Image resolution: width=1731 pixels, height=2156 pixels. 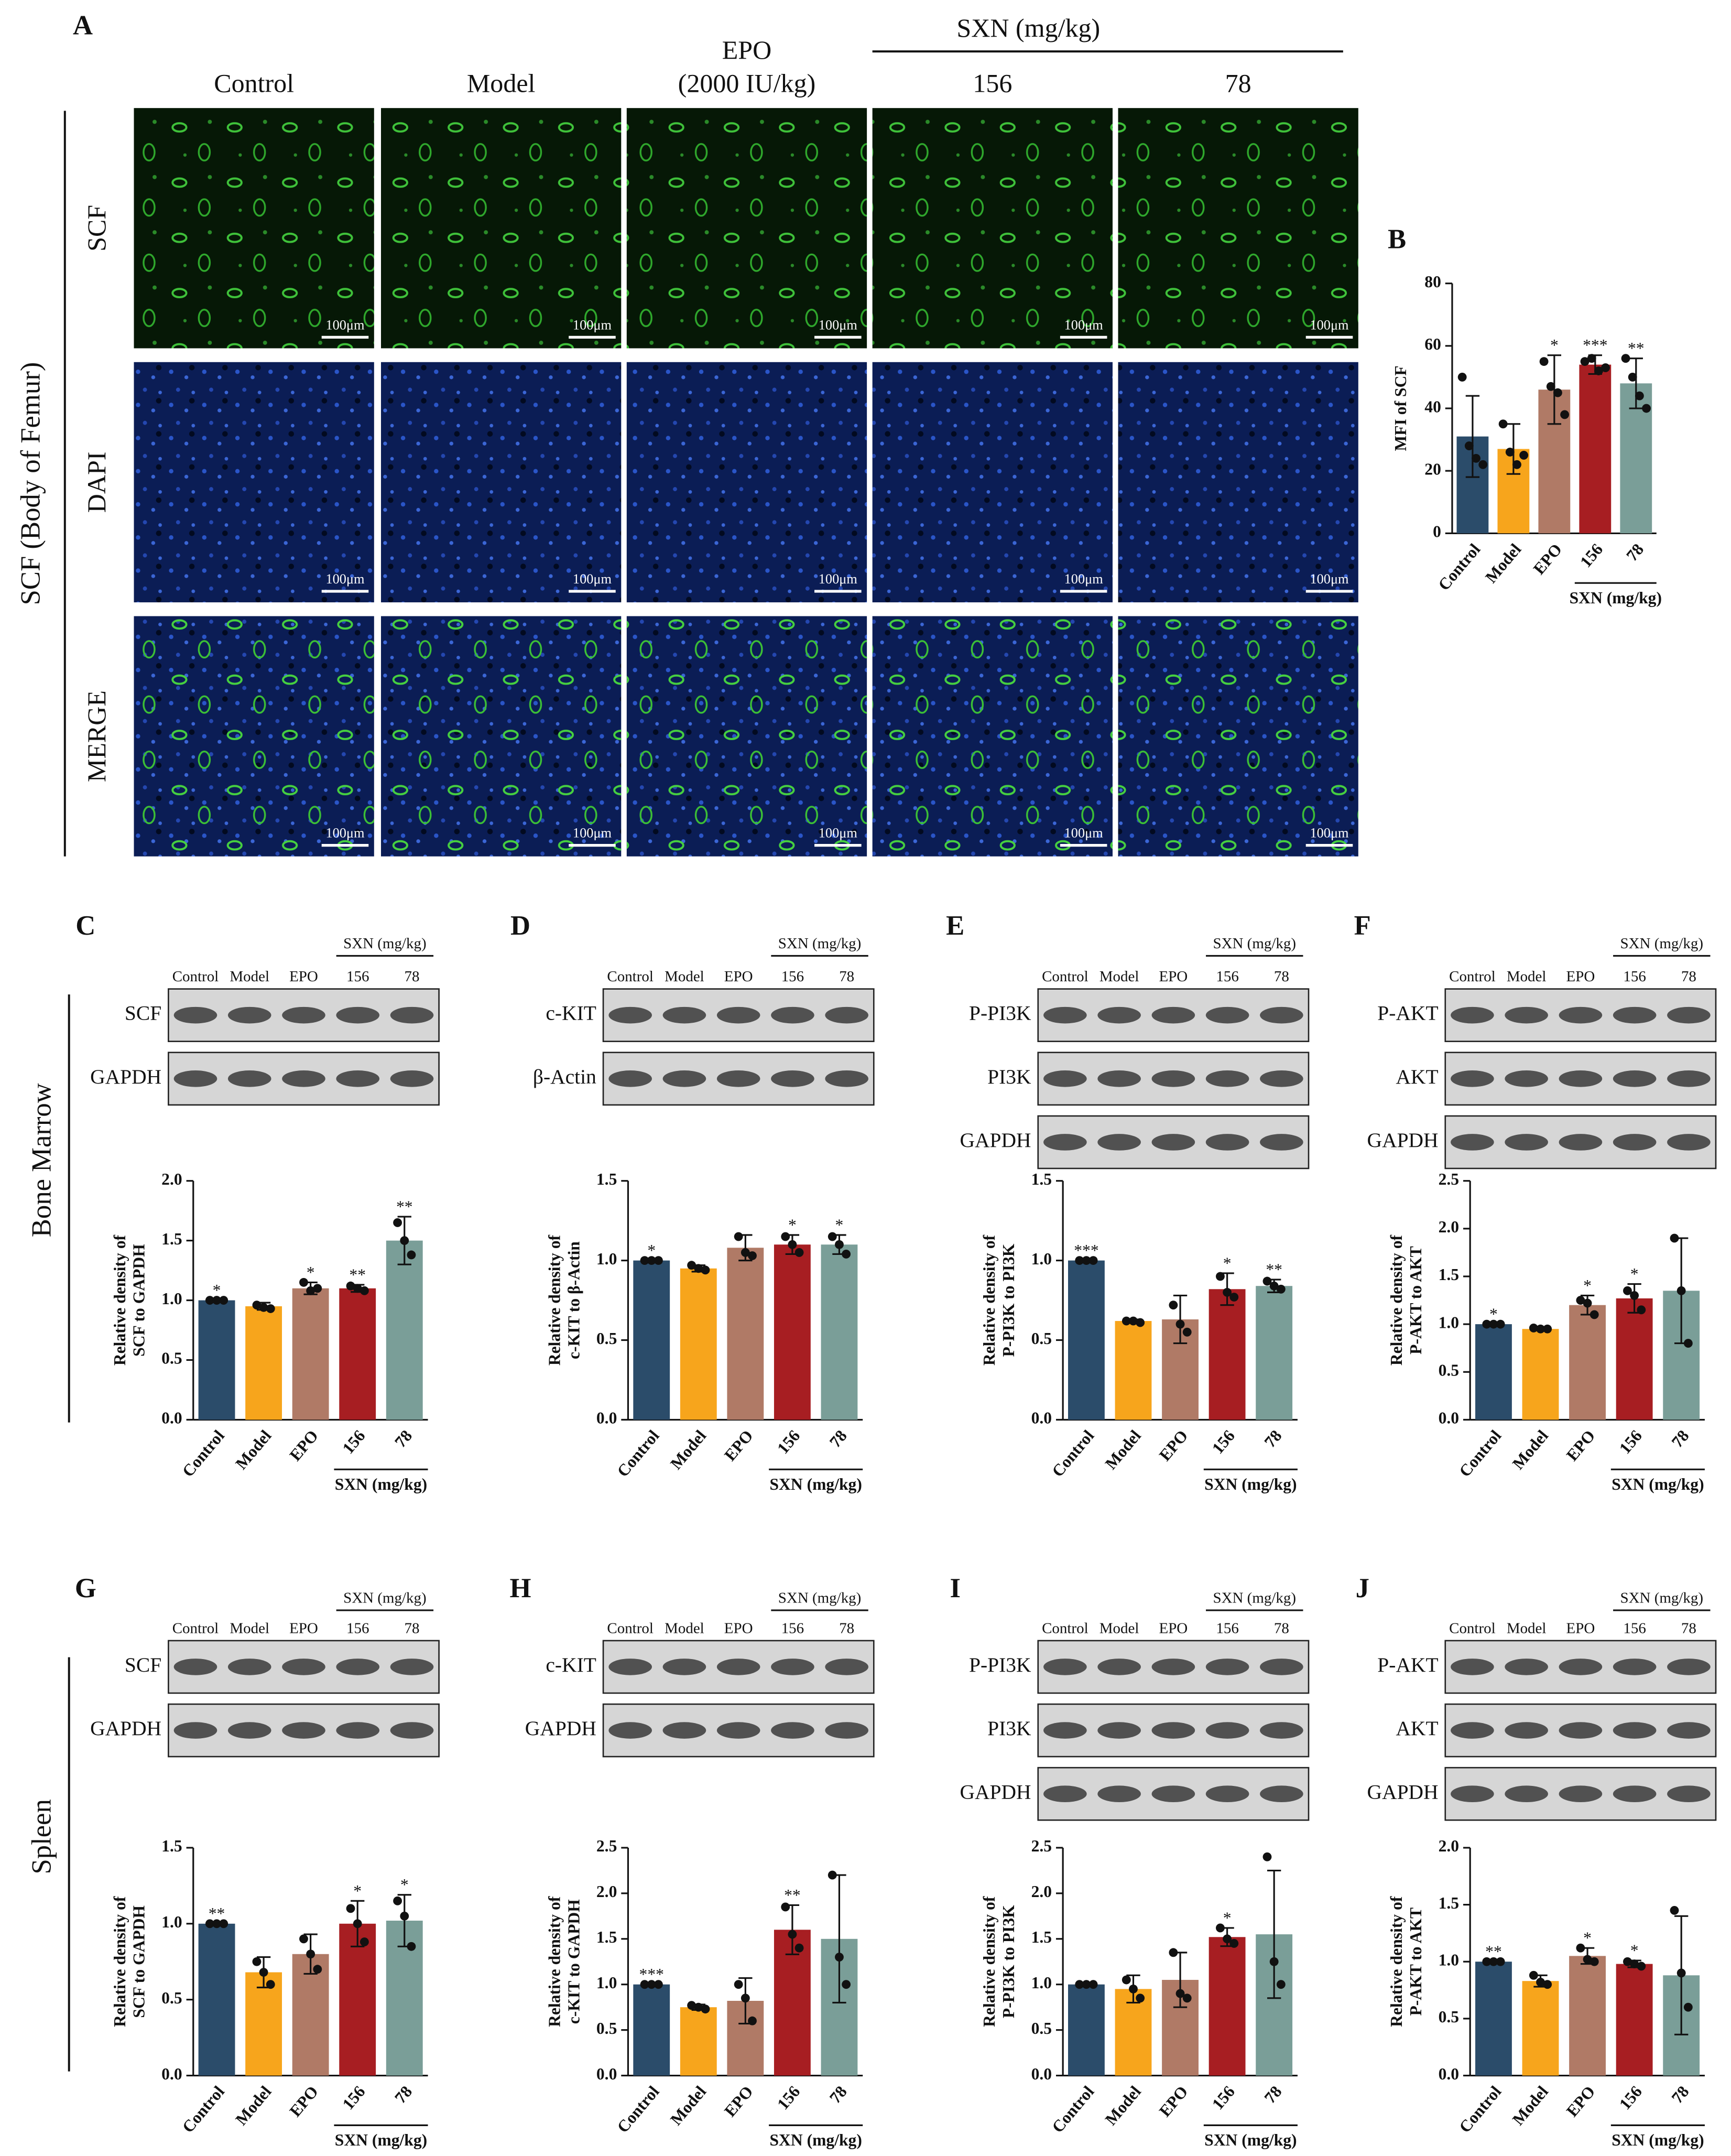 What do you see at coordinates (1272, 1438) in the screenshot?
I see `x-tick-label: 78` at bounding box center [1272, 1438].